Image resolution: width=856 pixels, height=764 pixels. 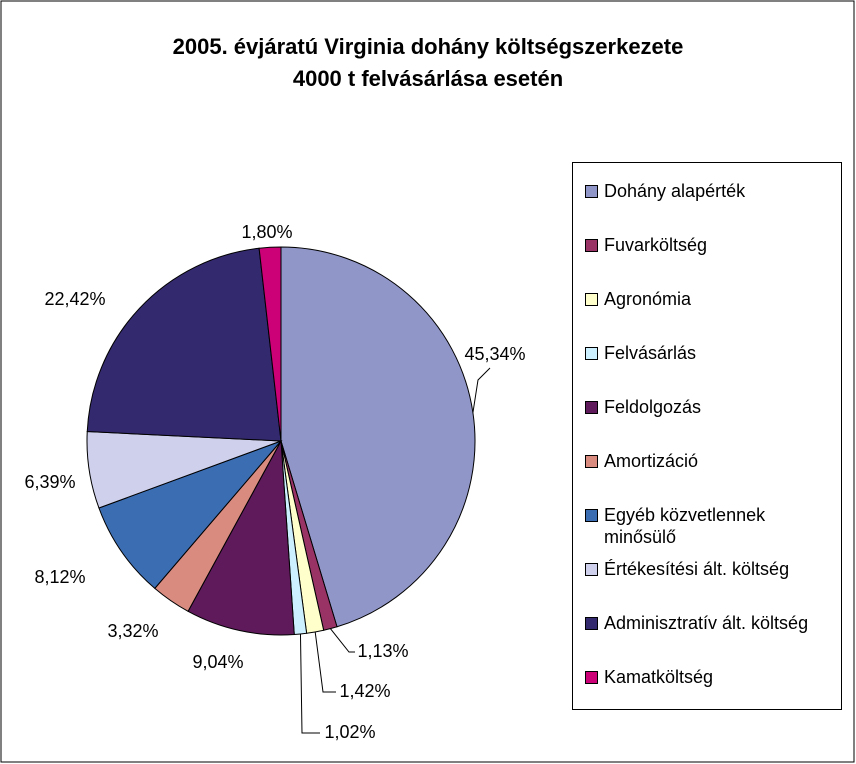 I want to click on legend-label: Fuvarköltség, so click(x=656, y=245).